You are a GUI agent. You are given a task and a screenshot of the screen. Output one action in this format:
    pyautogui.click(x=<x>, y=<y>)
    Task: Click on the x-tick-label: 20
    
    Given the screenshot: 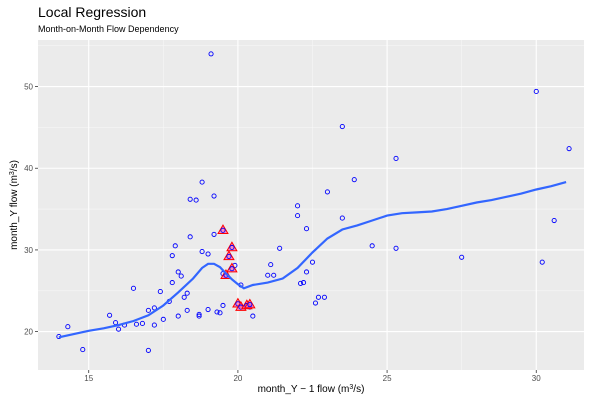 What is the action you would take?
    pyautogui.click(x=237, y=378)
    